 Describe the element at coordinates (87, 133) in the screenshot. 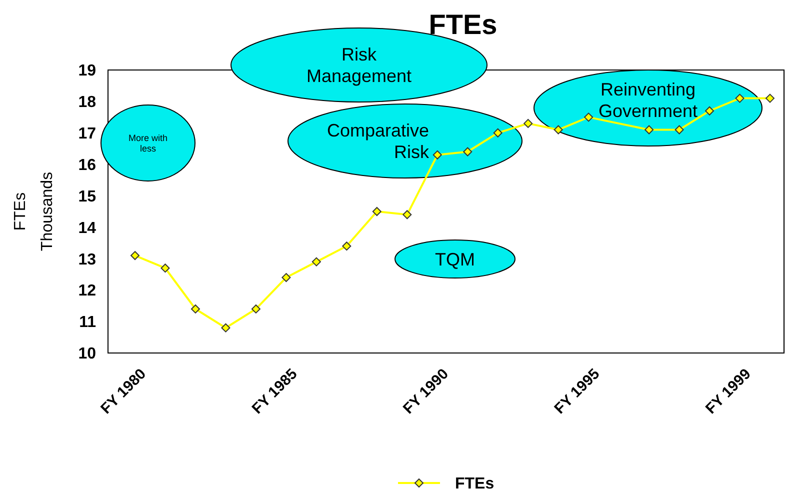

I see `y-tick-label: 17` at that location.